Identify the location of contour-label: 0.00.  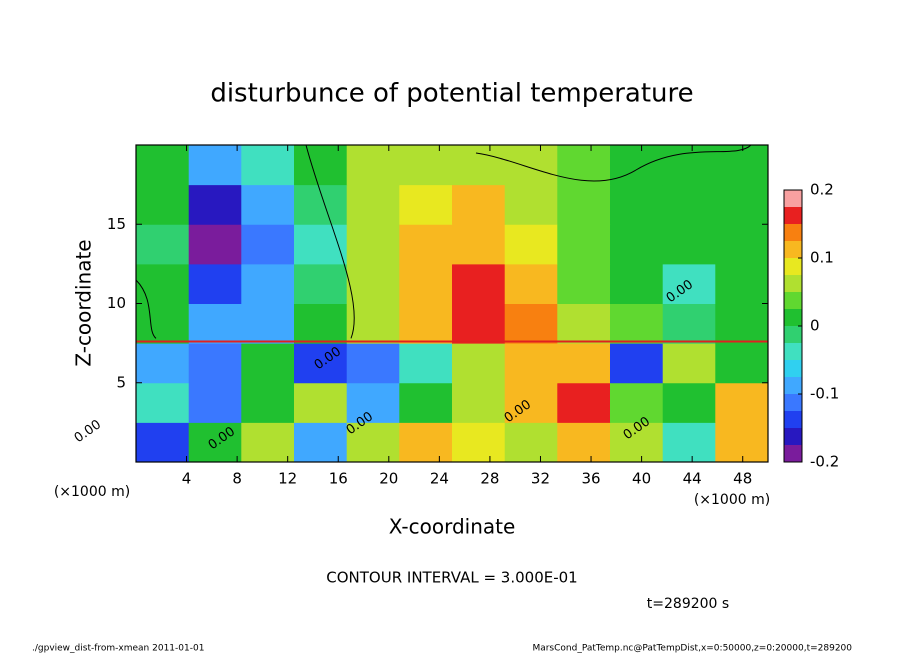
(88, 431).